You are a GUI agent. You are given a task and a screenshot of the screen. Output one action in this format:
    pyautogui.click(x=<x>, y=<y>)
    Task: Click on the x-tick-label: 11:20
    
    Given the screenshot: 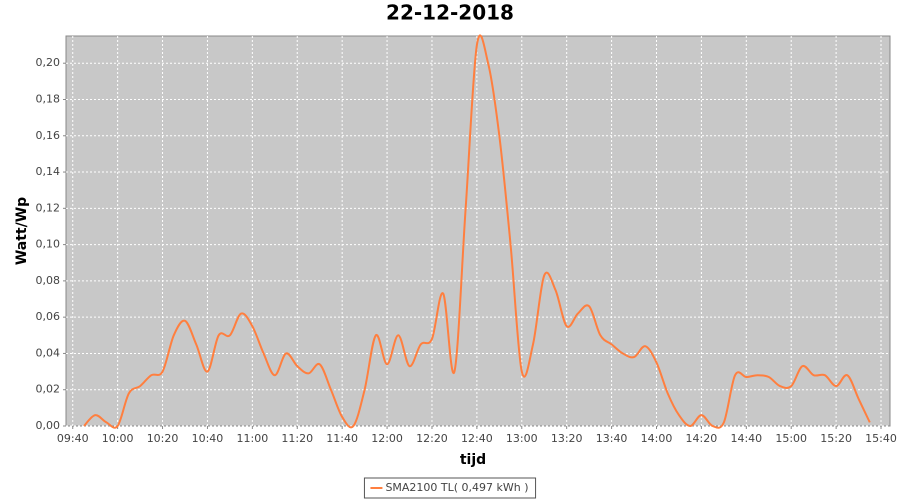 What is the action you would take?
    pyautogui.click(x=297, y=438)
    